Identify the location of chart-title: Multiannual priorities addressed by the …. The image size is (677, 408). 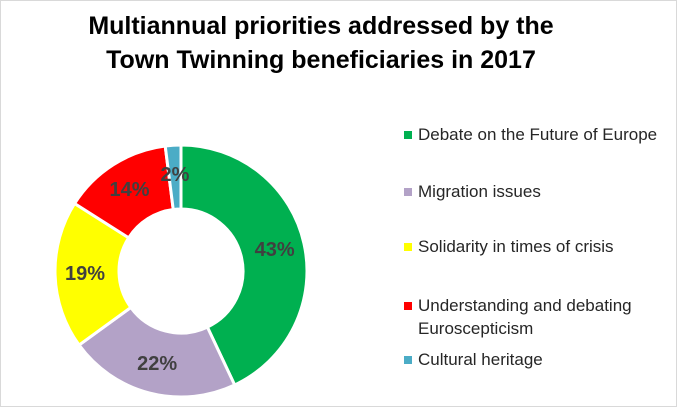
(321, 43).